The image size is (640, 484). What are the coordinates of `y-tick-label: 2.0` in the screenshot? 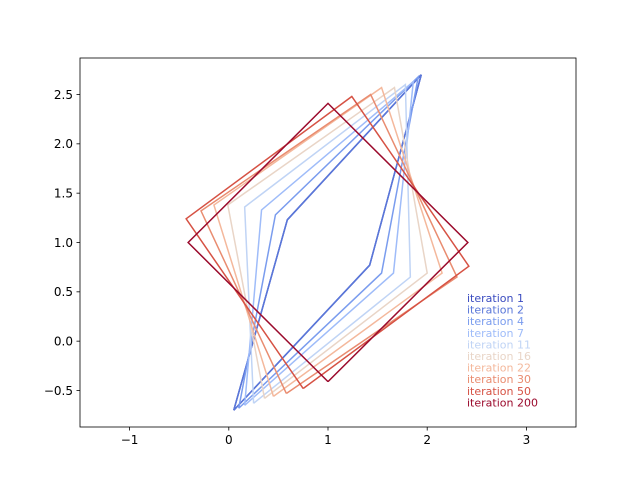 It's located at (63, 144).